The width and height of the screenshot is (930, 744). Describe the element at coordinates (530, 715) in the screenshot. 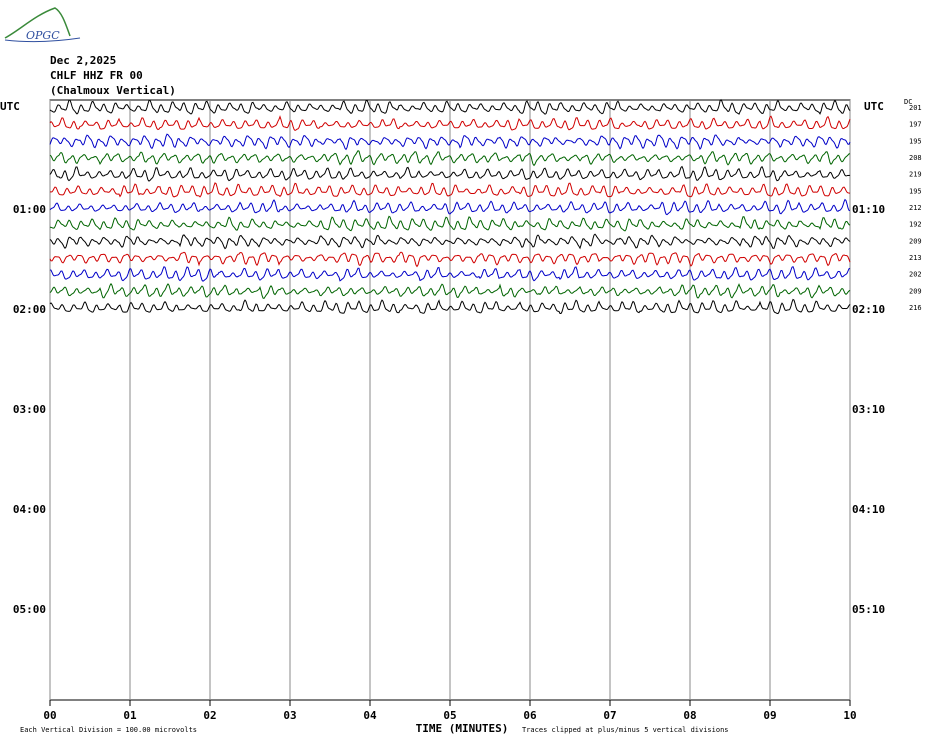

I see `x-tick-label: 06` at that location.